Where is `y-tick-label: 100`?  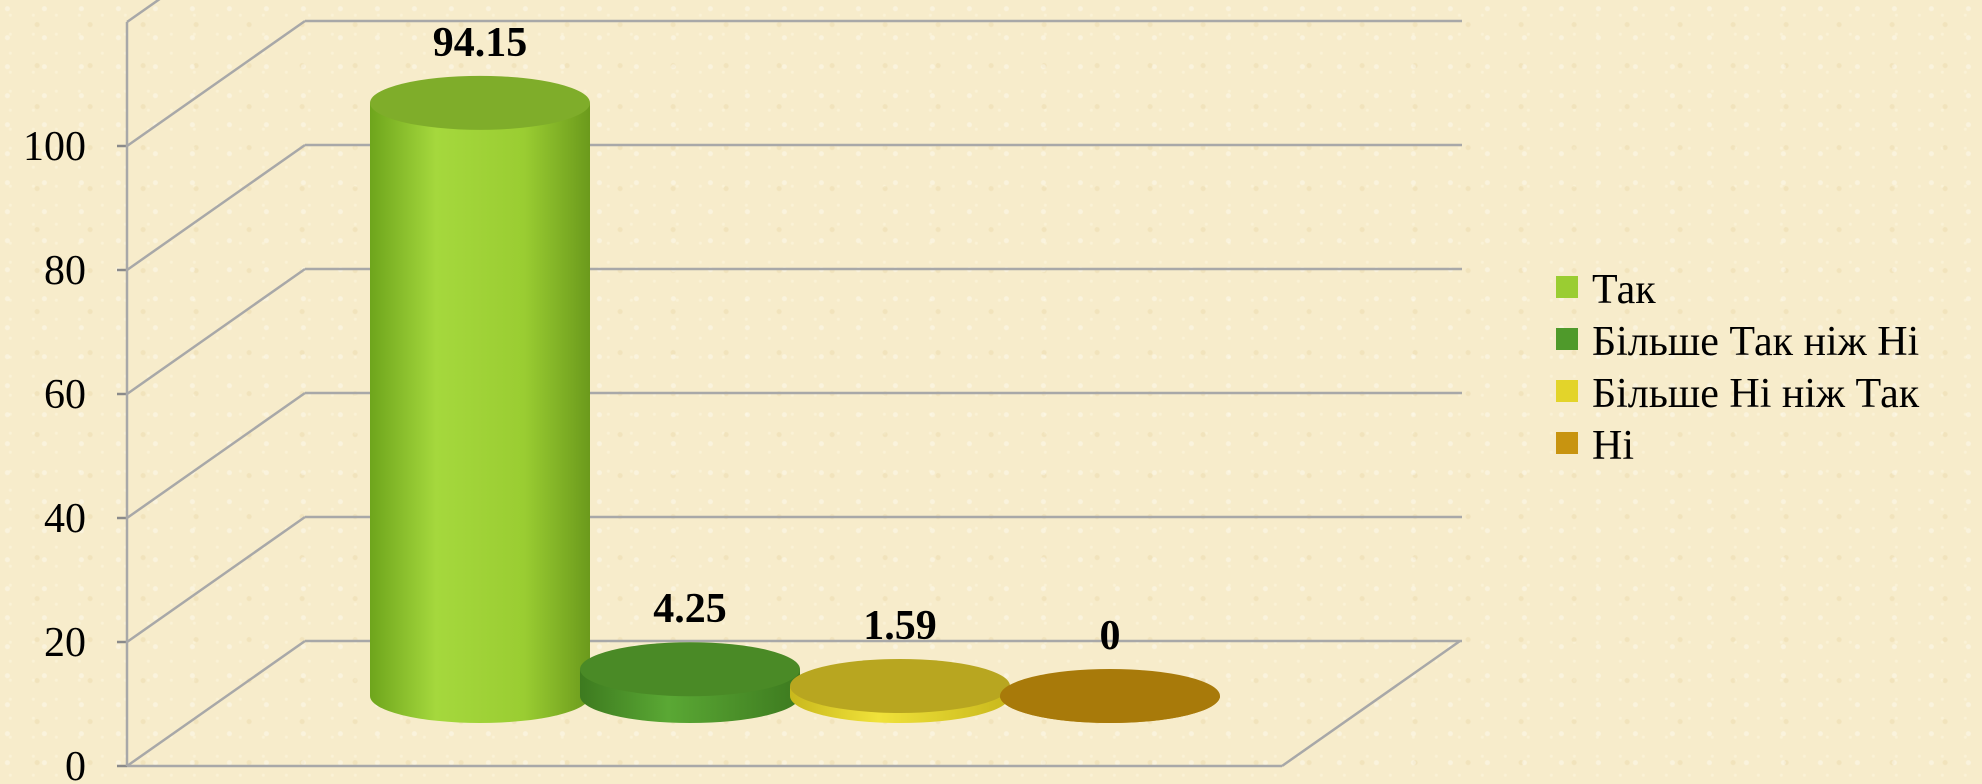
y-tick-label: 100 is located at coordinates (54, 147).